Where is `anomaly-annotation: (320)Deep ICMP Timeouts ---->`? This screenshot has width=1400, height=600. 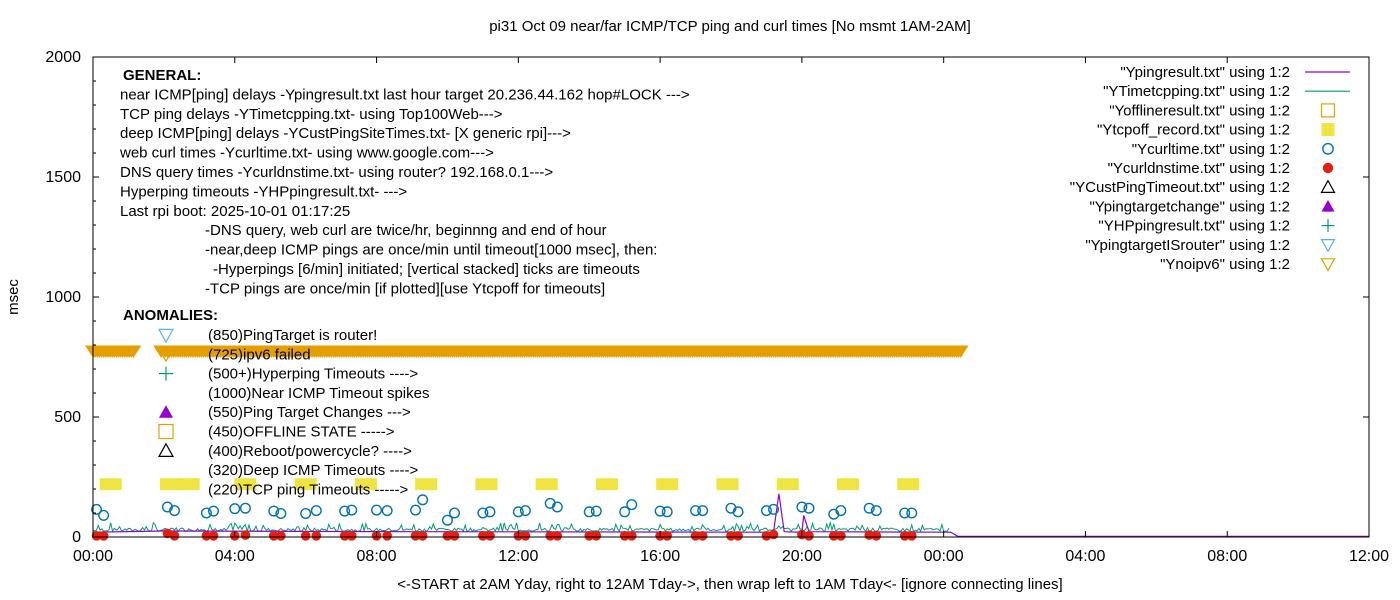
anomaly-annotation: (320)Deep ICMP Timeouts ----> is located at coordinates (313, 470).